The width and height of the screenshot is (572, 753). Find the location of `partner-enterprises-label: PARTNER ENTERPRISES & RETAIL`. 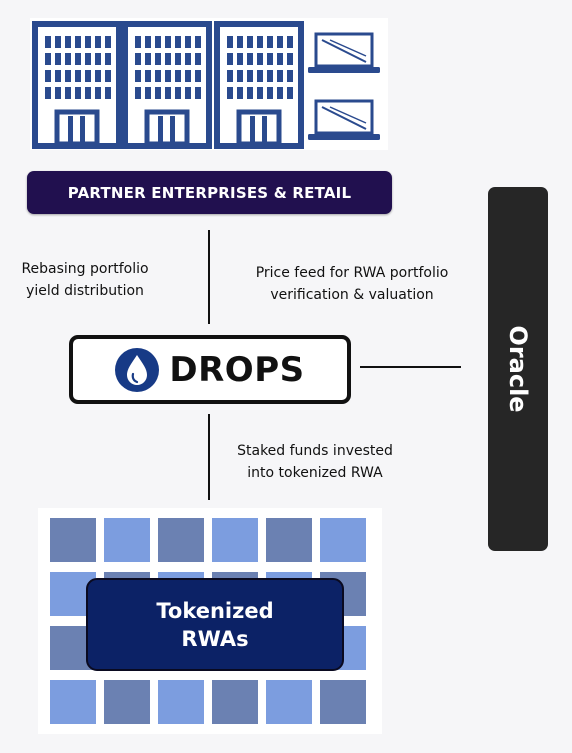

partner-enterprises-label: PARTNER ENTERPRISES & RETAIL is located at coordinates (209, 192).